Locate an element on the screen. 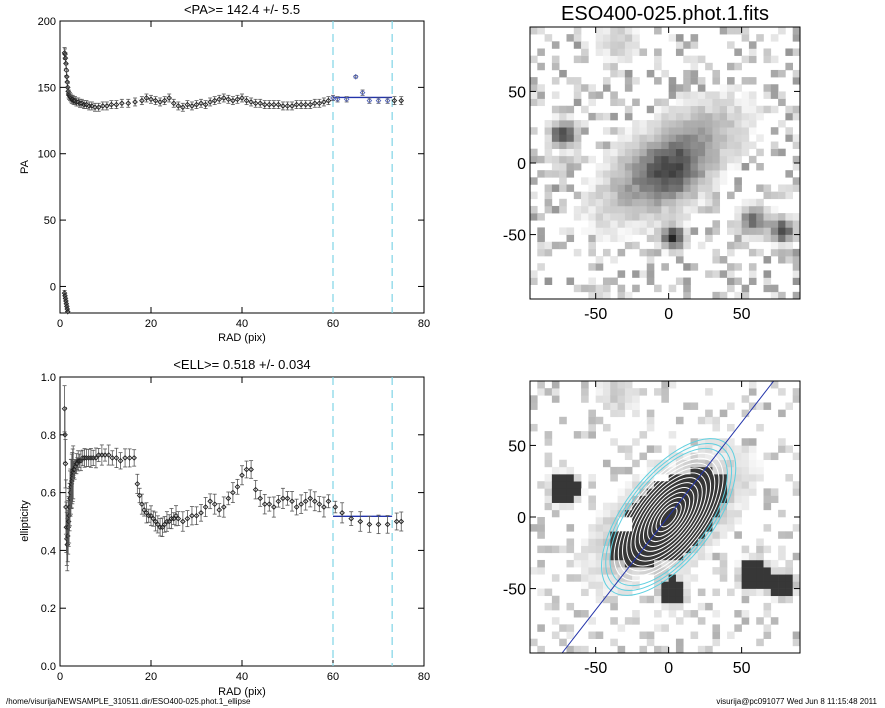 The image size is (885, 708). pa-x-tick-label: 0 is located at coordinates (60, 324).